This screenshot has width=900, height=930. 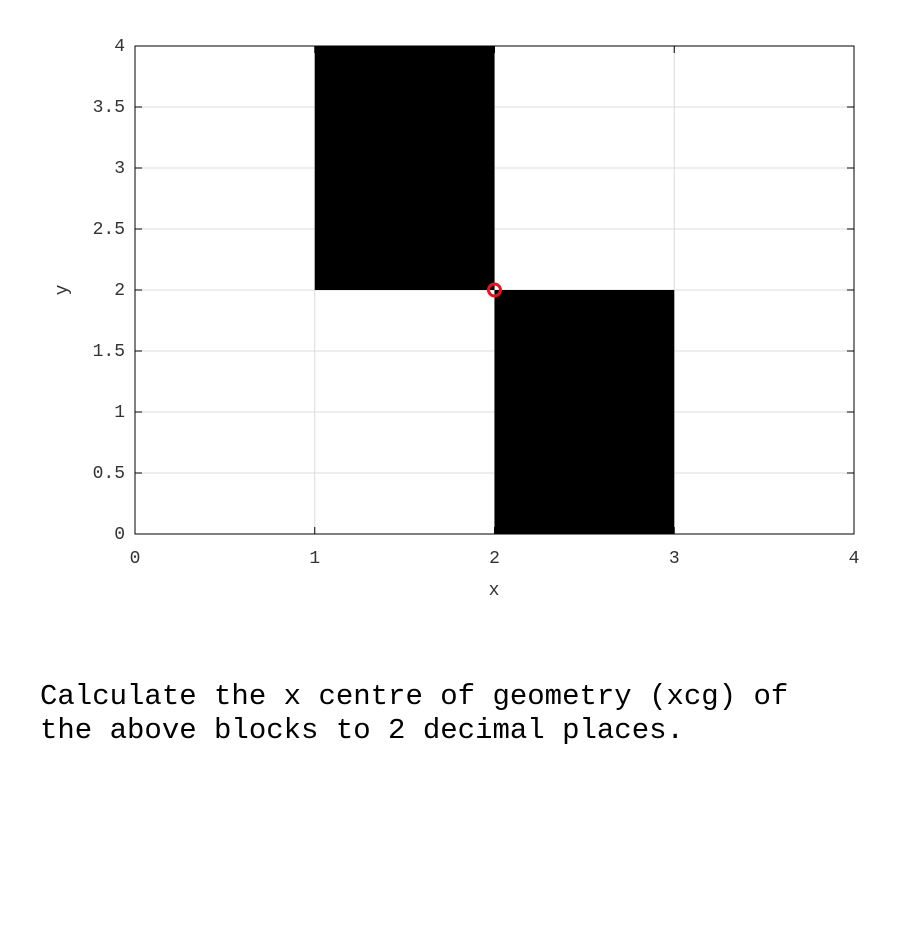 What do you see at coordinates (119, 47) in the screenshot?
I see `y-tick-label: 4` at bounding box center [119, 47].